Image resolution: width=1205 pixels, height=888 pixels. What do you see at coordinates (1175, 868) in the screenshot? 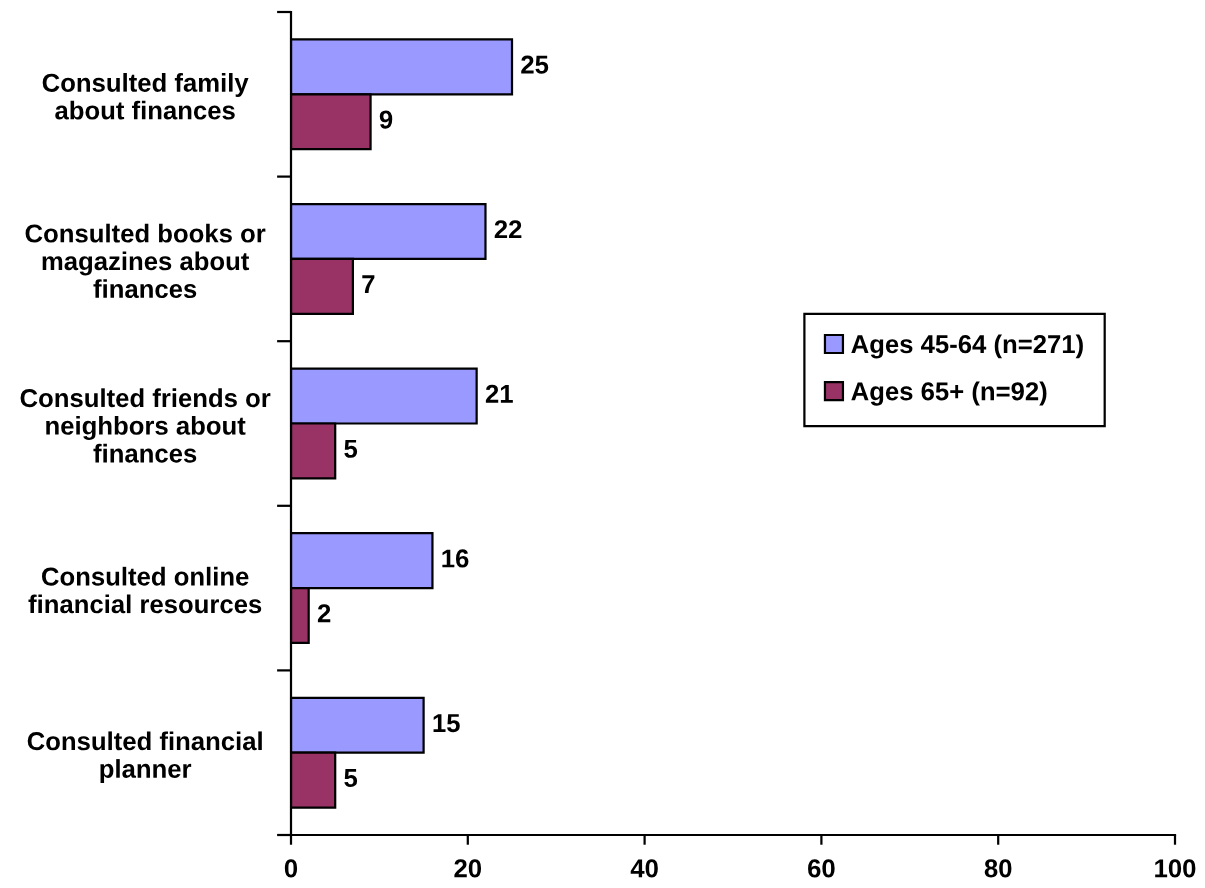
I see `x-tick-label: 100` at bounding box center [1175, 868].